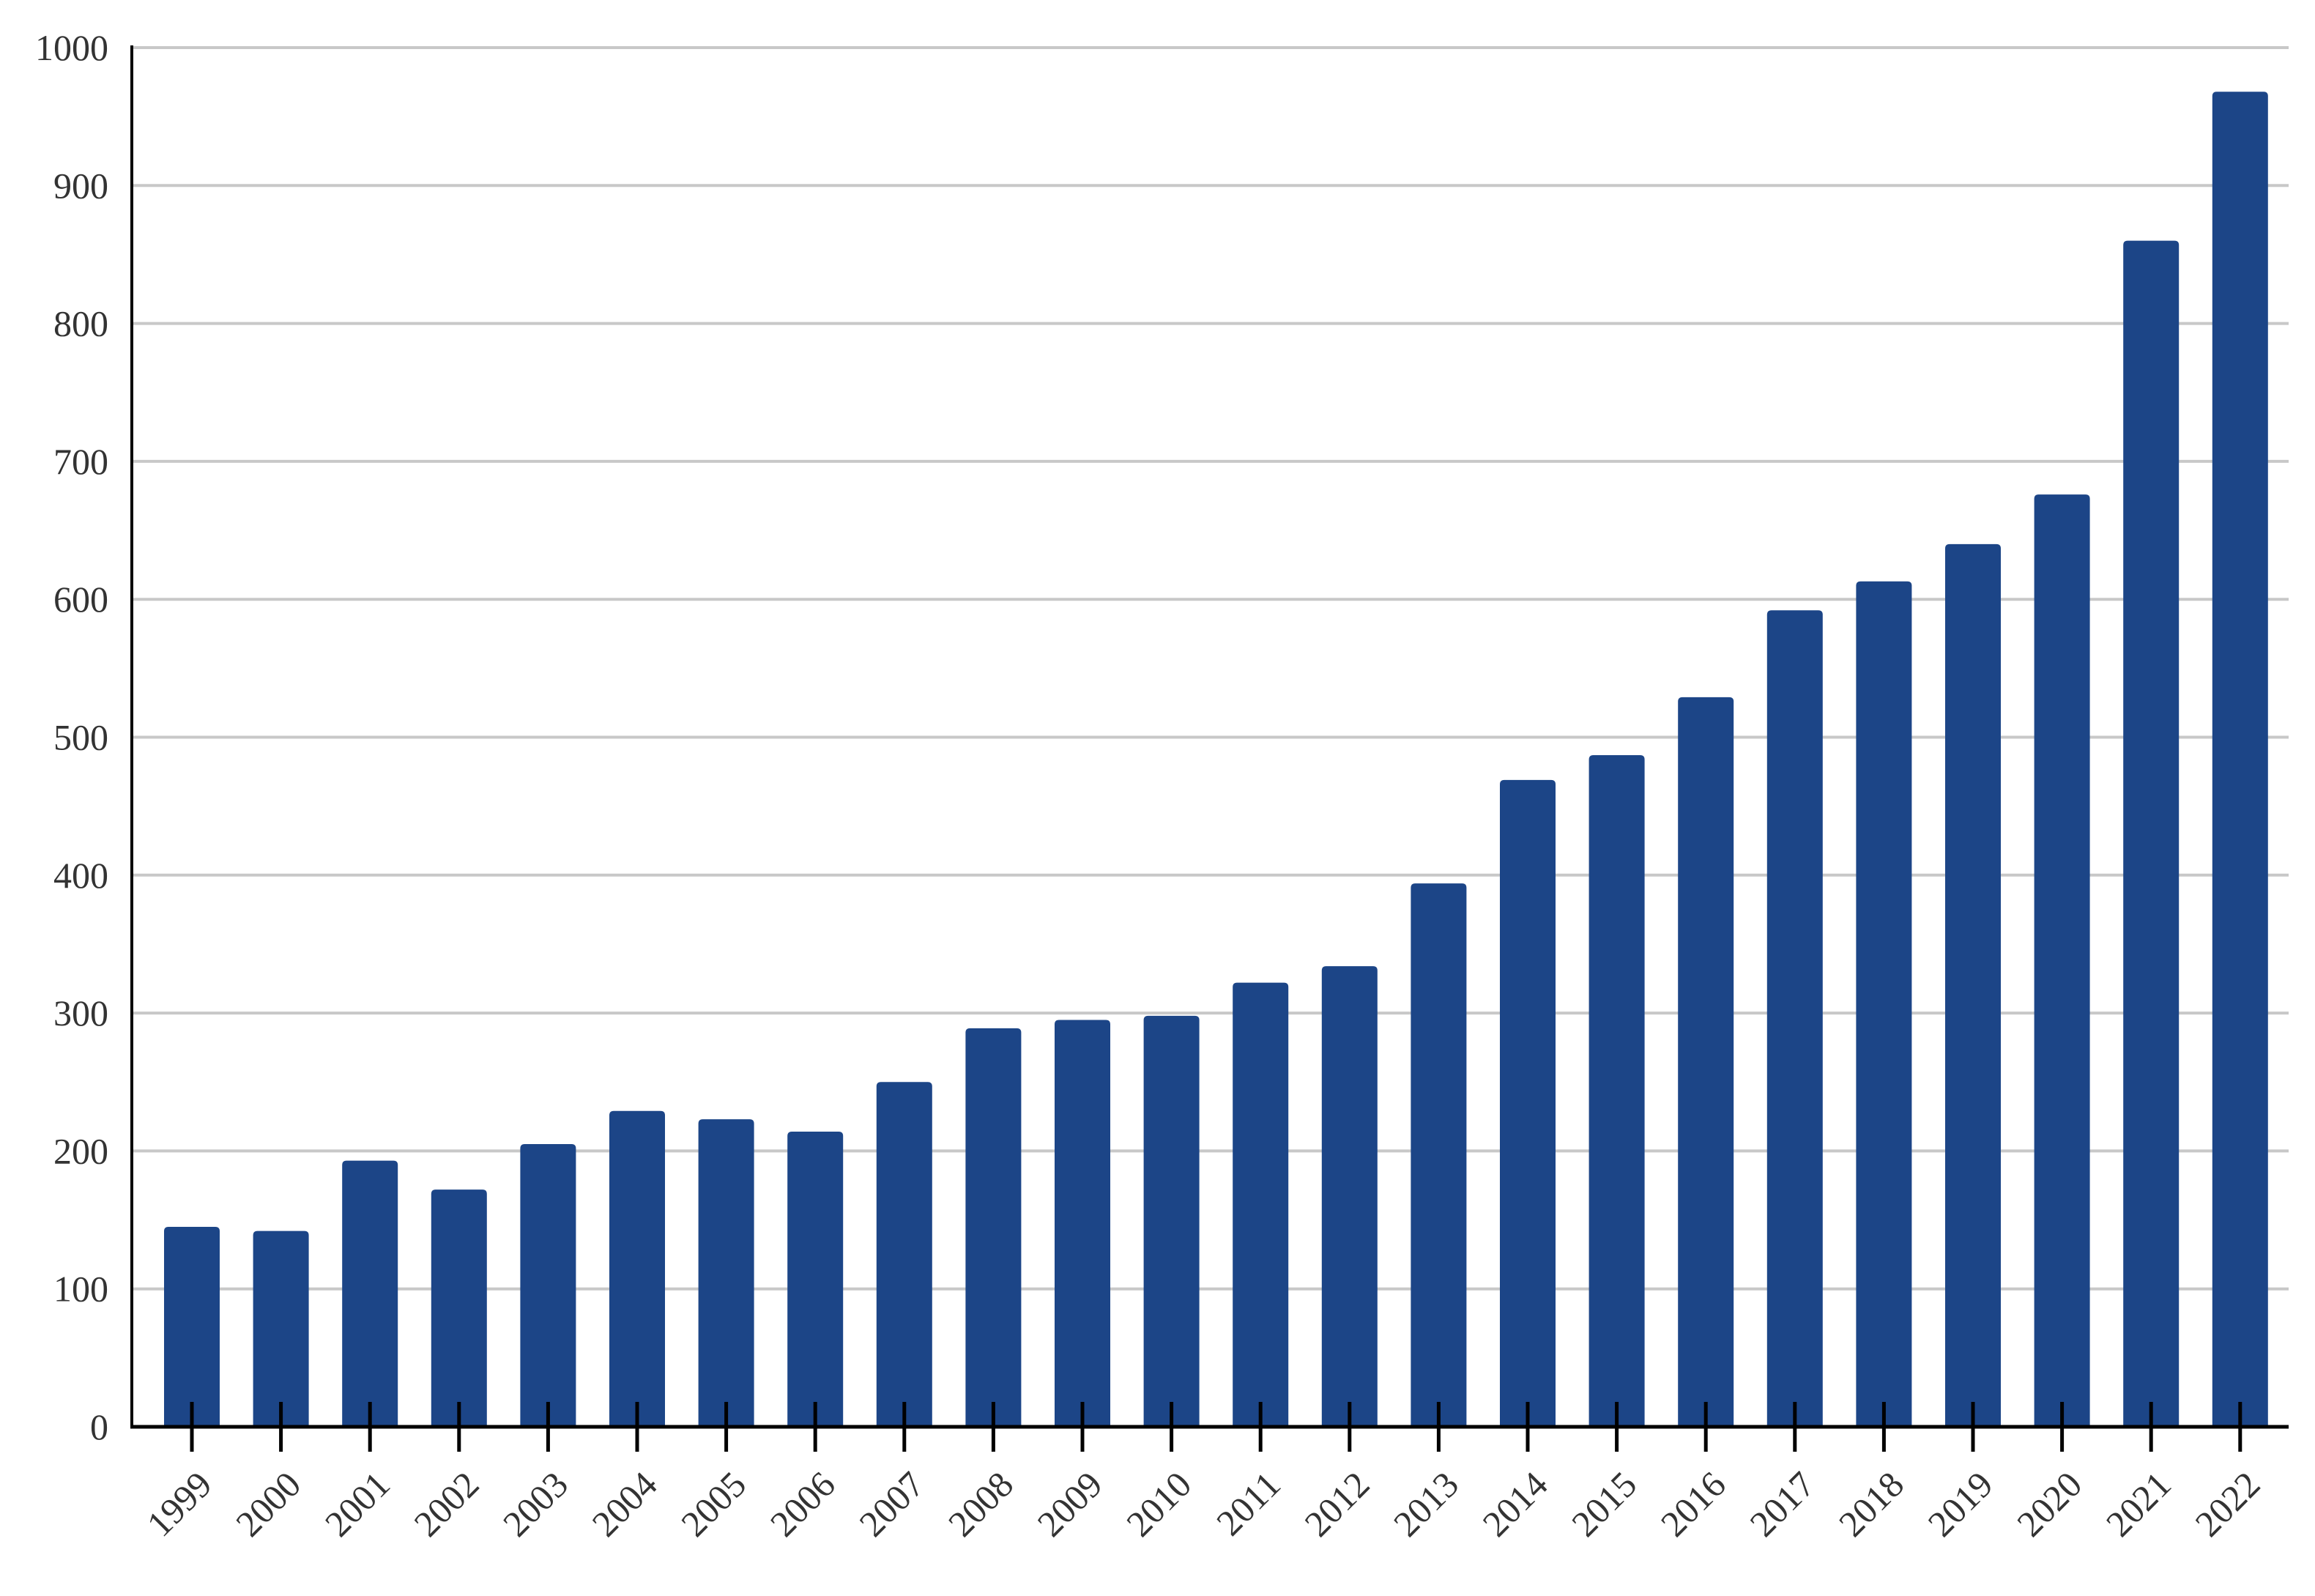 The width and height of the screenshot is (2315, 1596). Describe the element at coordinates (370, 1294) in the screenshot. I see `bar-2001` at that location.